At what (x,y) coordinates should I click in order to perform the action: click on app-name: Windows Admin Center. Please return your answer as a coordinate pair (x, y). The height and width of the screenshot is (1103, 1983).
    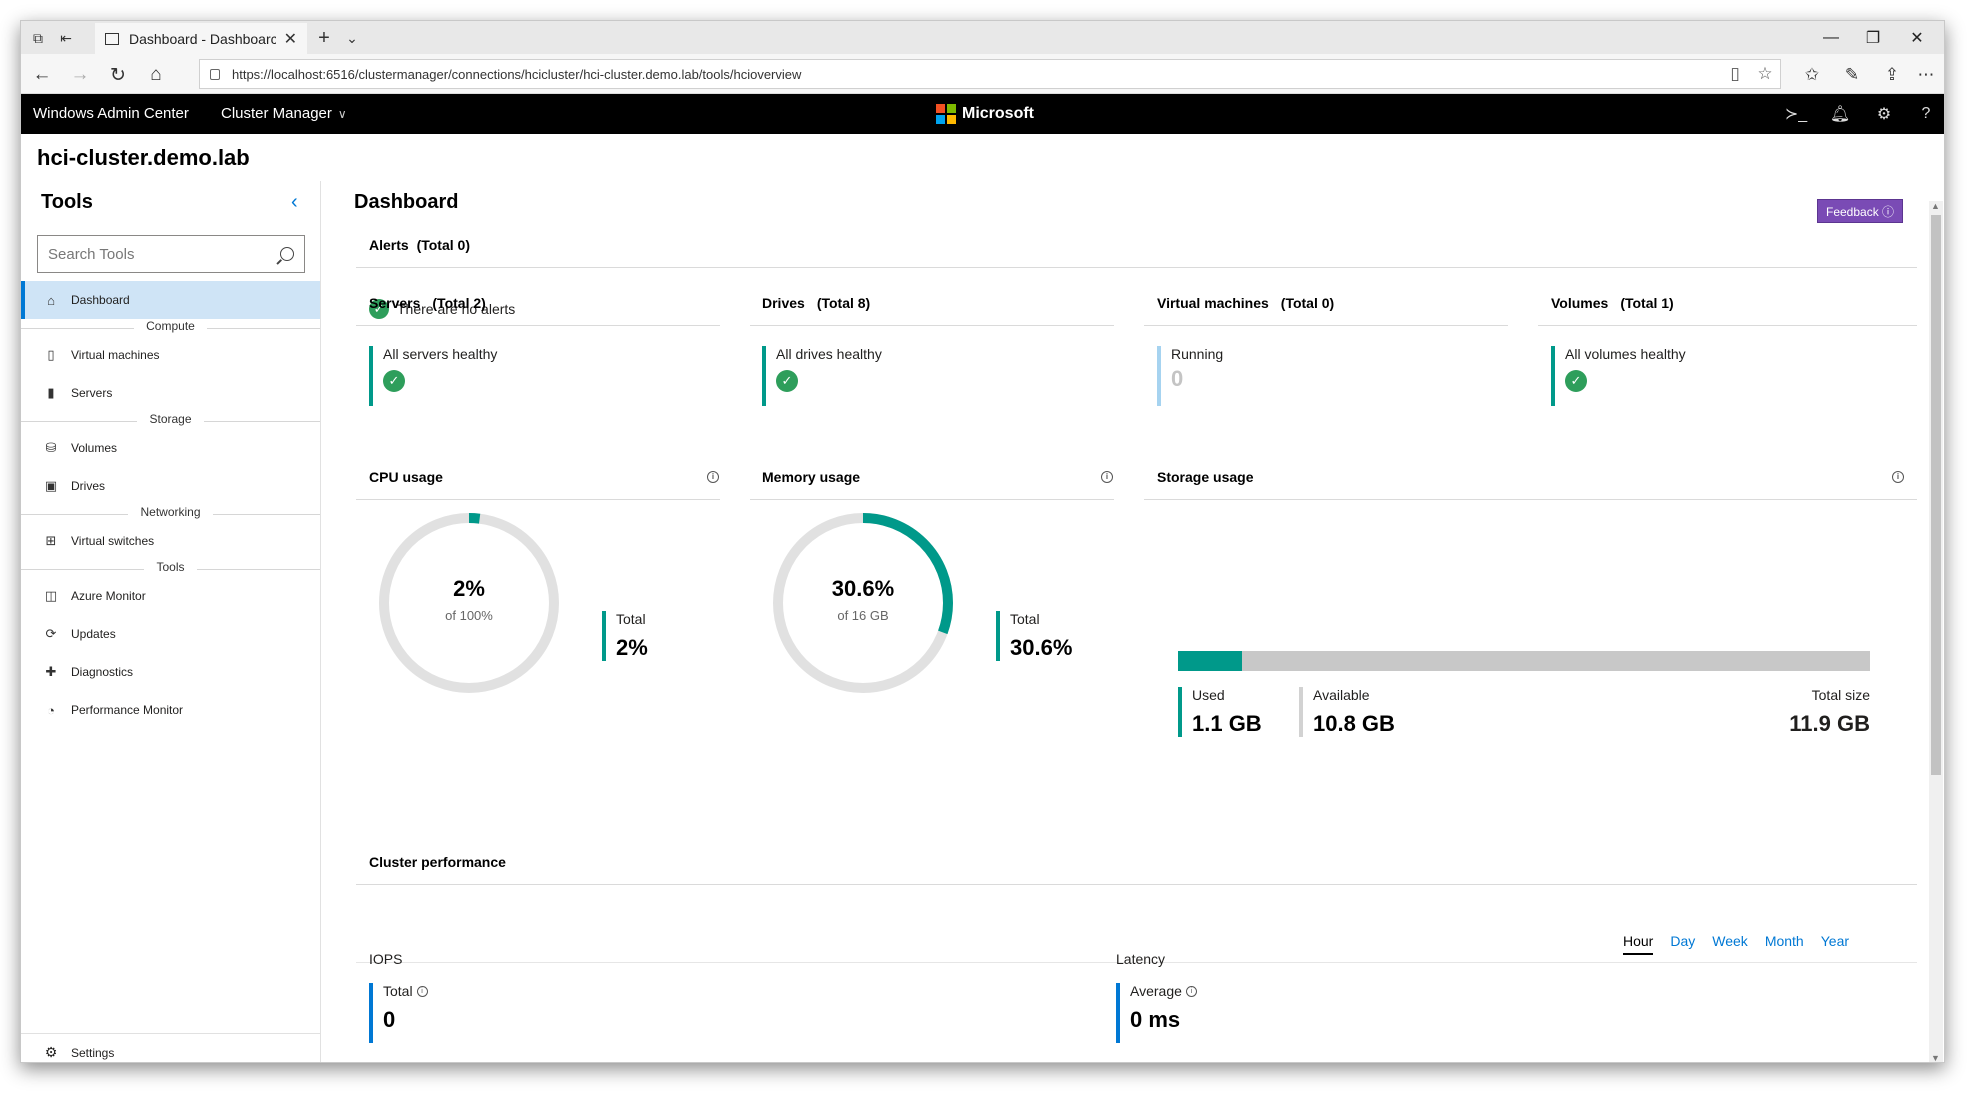
    Looking at the image, I should click on (111, 113).